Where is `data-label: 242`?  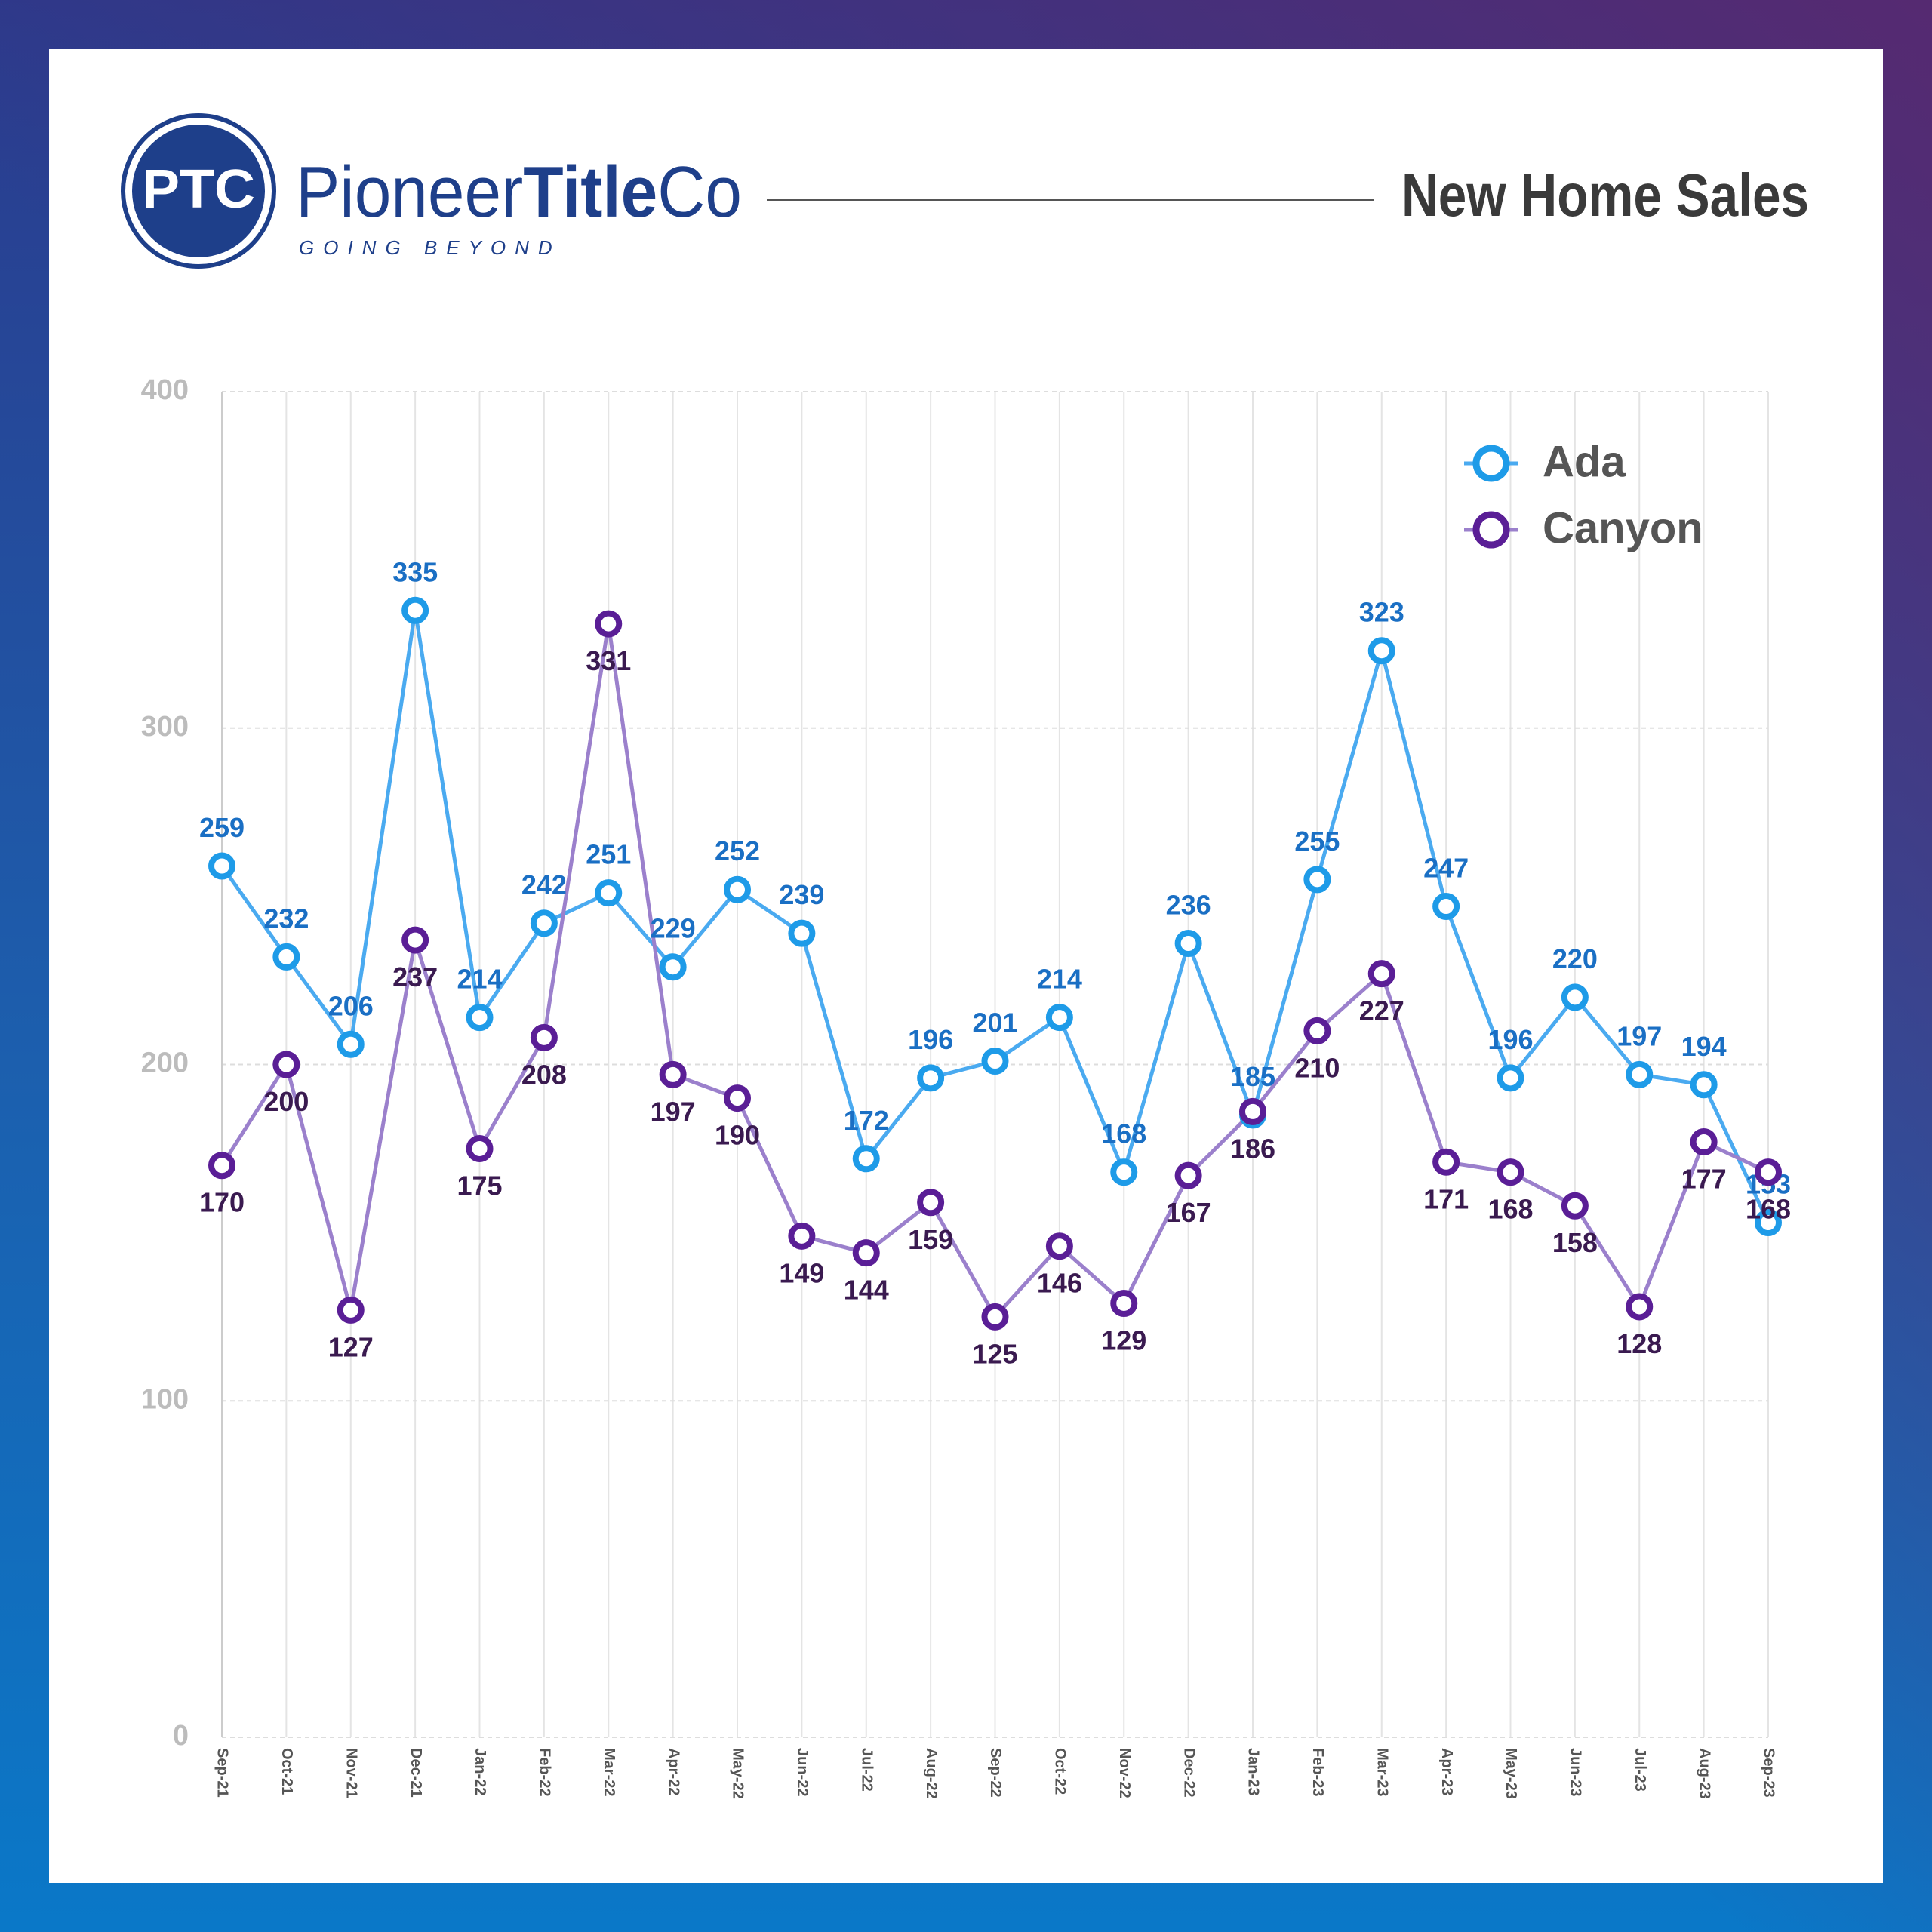
data-label: 242 is located at coordinates (544, 884).